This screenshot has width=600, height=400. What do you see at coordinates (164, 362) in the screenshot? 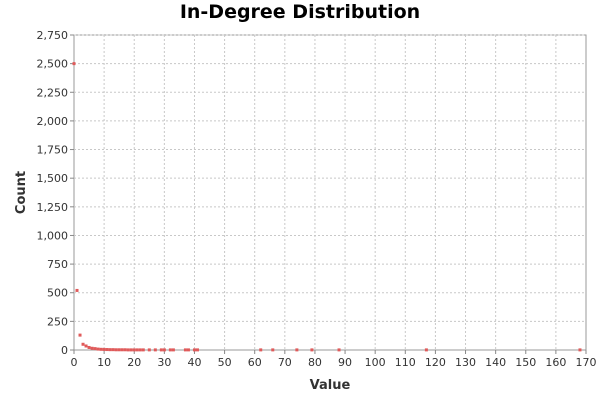
I see `x-tick-label: 30` at bounding box center [164, 362].